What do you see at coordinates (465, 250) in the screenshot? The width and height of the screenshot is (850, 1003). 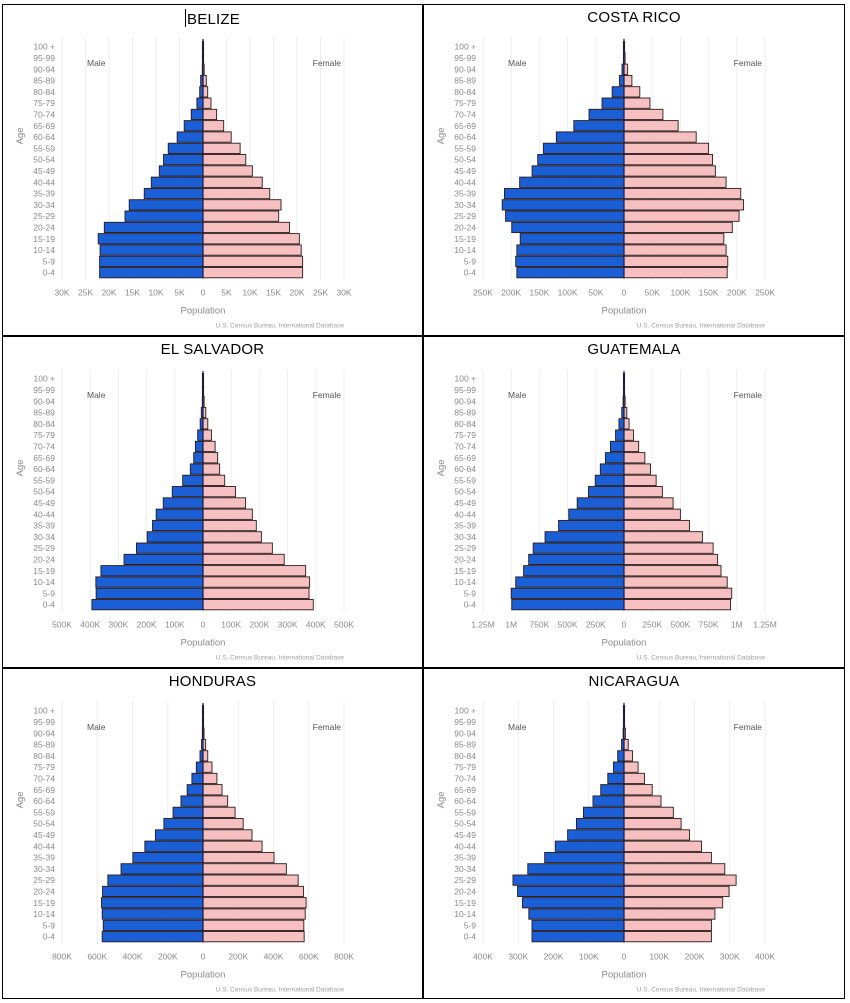 I see `age-label: 10-14` at bounding box center [465, 250].